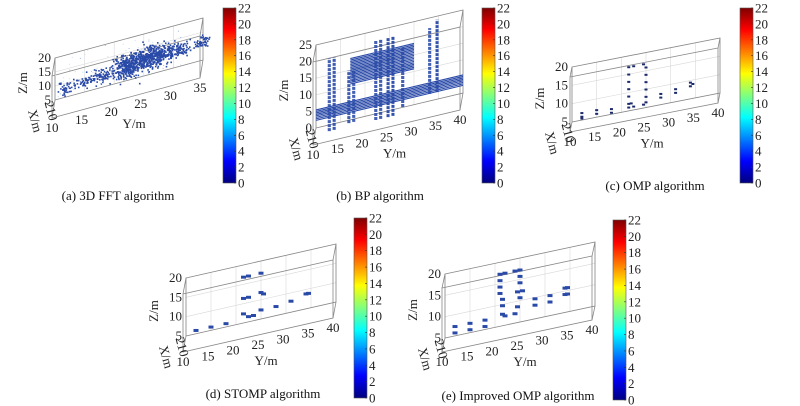 This screenshot has height=406, width=800. What do you see at coordinates (201, 27) in the screenshot?
I see `box-edge` at bounding box center [201, 27].